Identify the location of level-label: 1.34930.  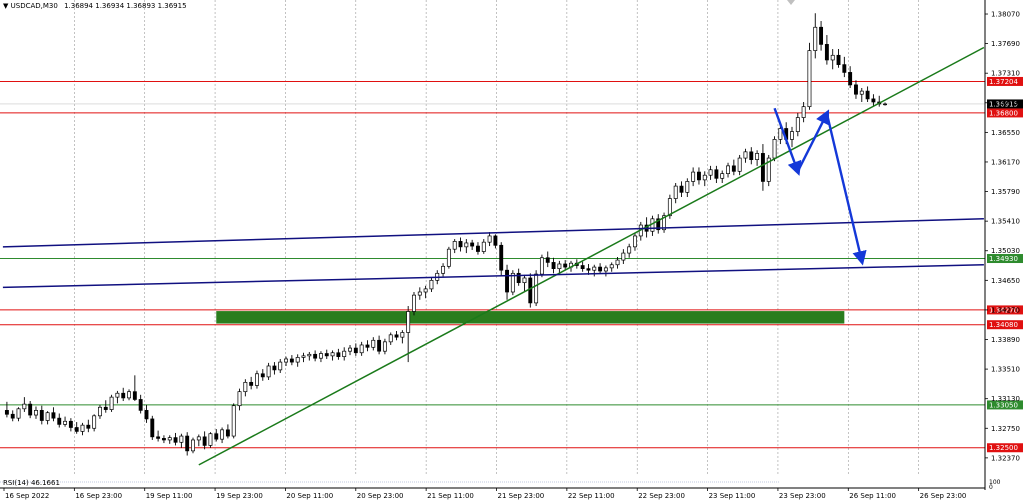
(1003, 259).